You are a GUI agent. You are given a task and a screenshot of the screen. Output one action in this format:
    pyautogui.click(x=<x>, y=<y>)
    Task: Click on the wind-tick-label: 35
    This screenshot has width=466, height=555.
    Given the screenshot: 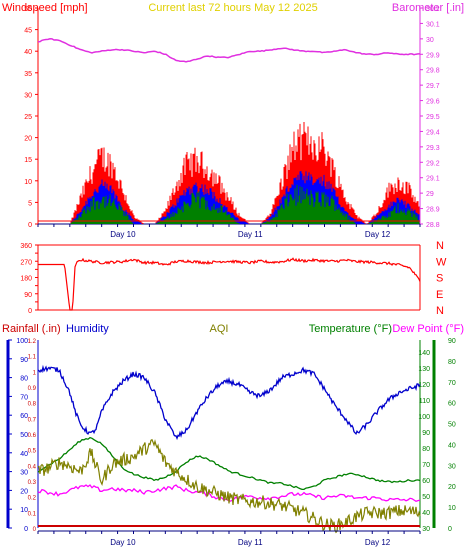 What is the action you would take?
    pyautogui.click(x=28, y=74)
    